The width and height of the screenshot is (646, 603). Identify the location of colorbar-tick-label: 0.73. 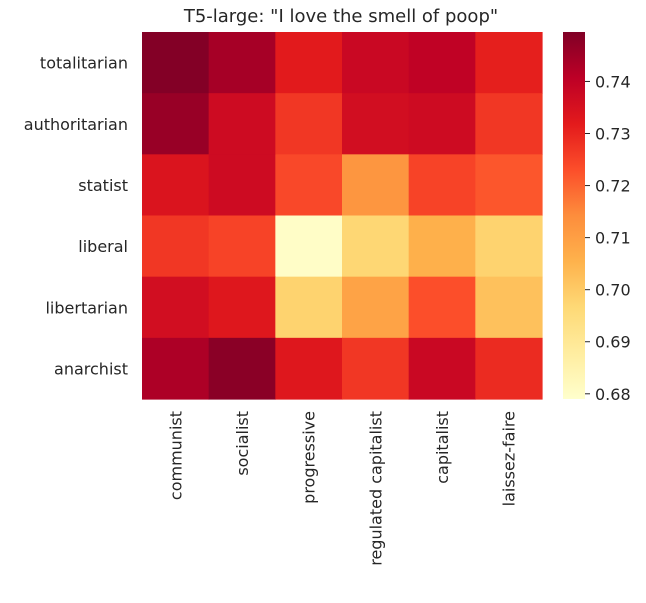
(613, 134).